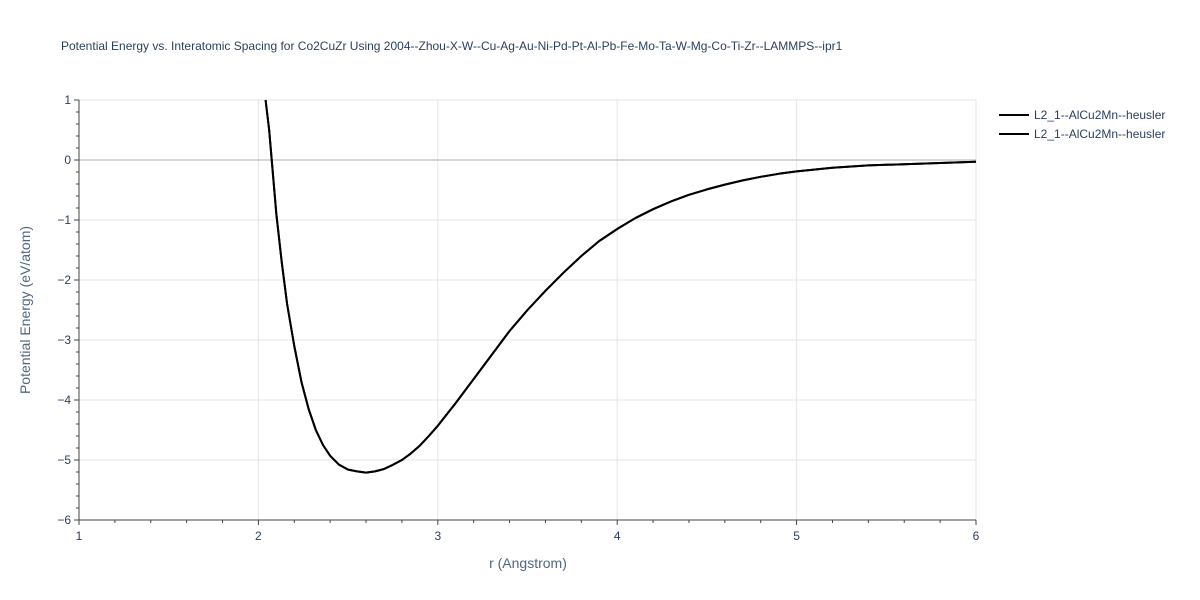 Image resolution: width=1200 pixels, height=600 pixels. What do you see at coordinates (796, 536) in the screenshot?
I see `x-tick-label: 5` at bounding box center [796, 536].